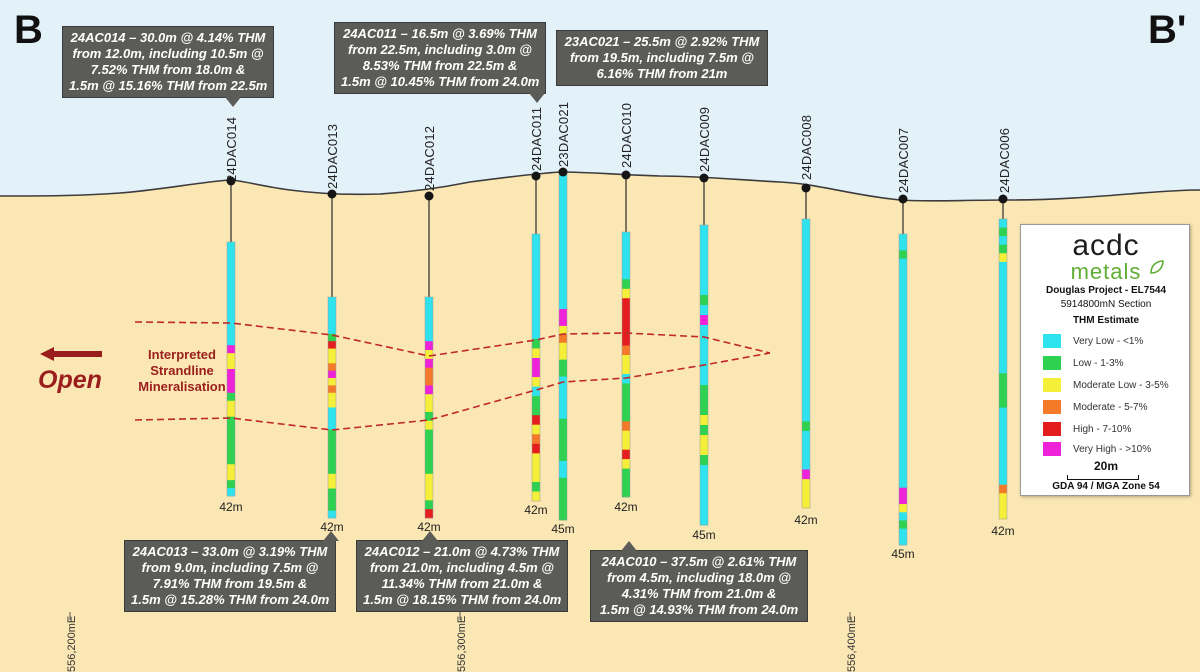  What do you see at coordinates (806, 520) in the screenshot?
I see `depth-label-24dac008: 42m` at bounding box center [806, 520].